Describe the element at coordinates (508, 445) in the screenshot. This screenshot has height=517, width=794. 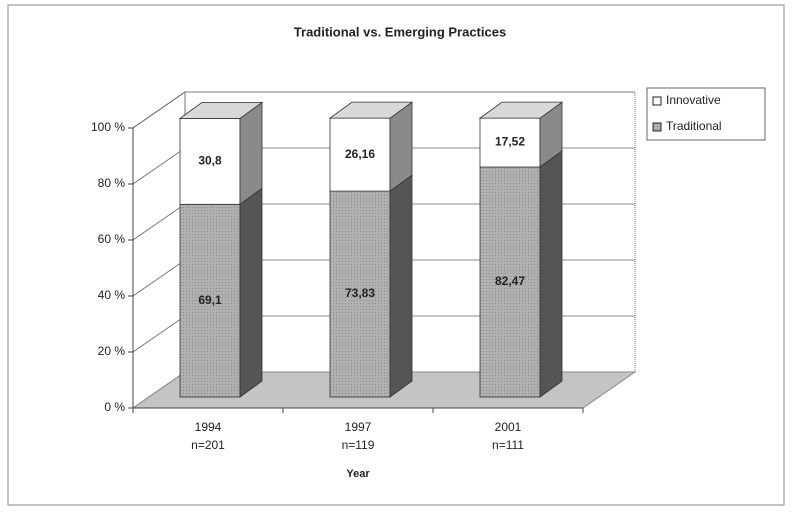
I see `x-tick-sublabel: n=111` at that location.